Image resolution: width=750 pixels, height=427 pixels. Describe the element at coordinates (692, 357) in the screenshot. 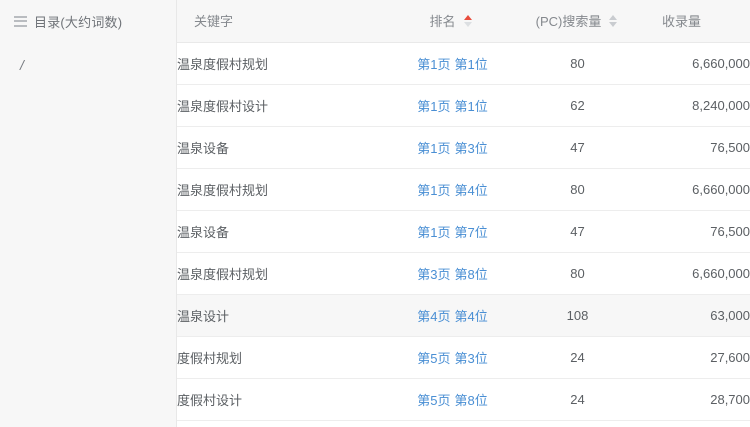

I see `cell-indexed-count: 27,600` at that location.